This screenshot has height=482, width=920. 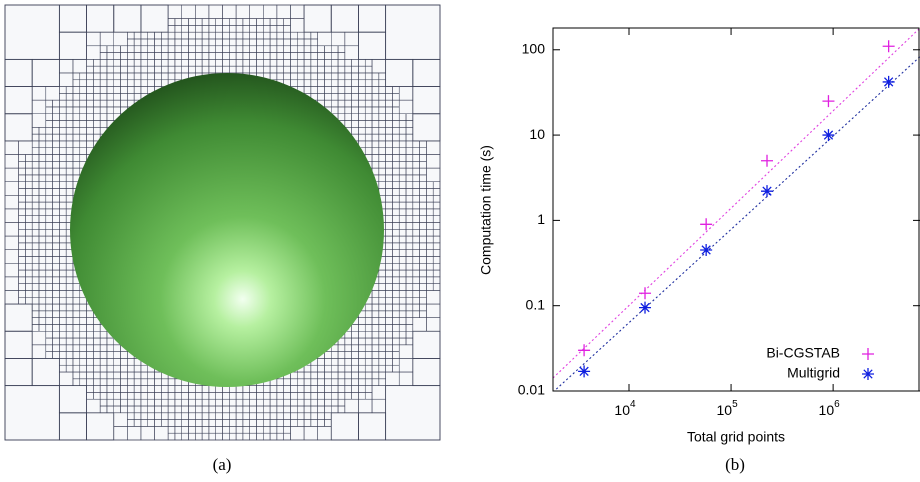 What do you see at coordinates (837, 404) in the screenshot?
I see `tick-exponent: 6` at bounding box center [837, 404].